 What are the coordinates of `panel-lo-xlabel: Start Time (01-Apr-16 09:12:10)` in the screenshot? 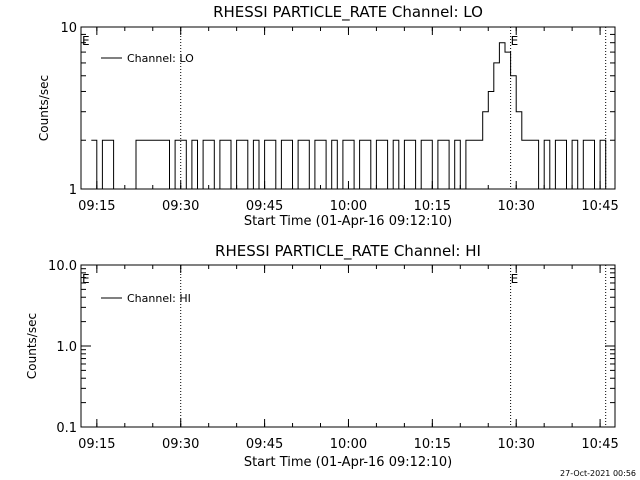 It's located at (348, 221).